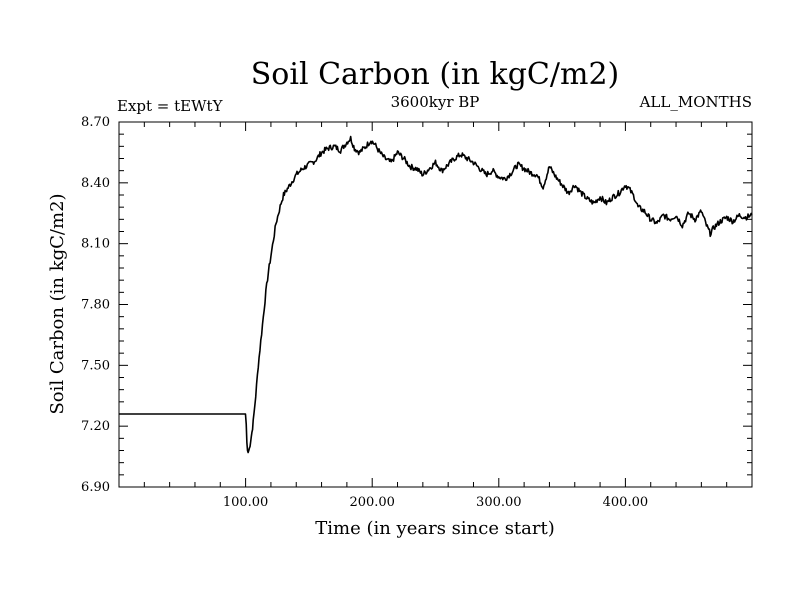  What do you see at coordinates (95, 487) in the screenshot?
I see `y-tick-label: 6.90` at bounding box center [95, 487].